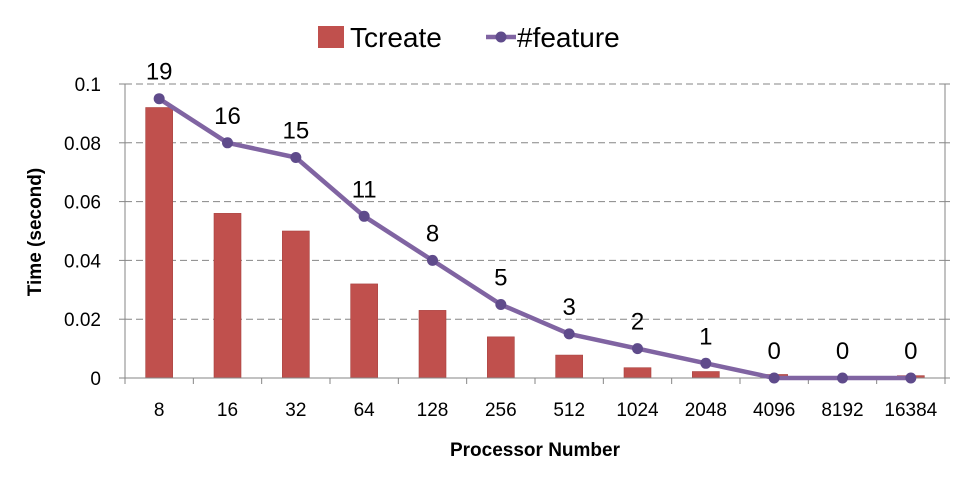 This screenshot has height=481, width=960. I want to click on data-label: 2, so click(637, 322).